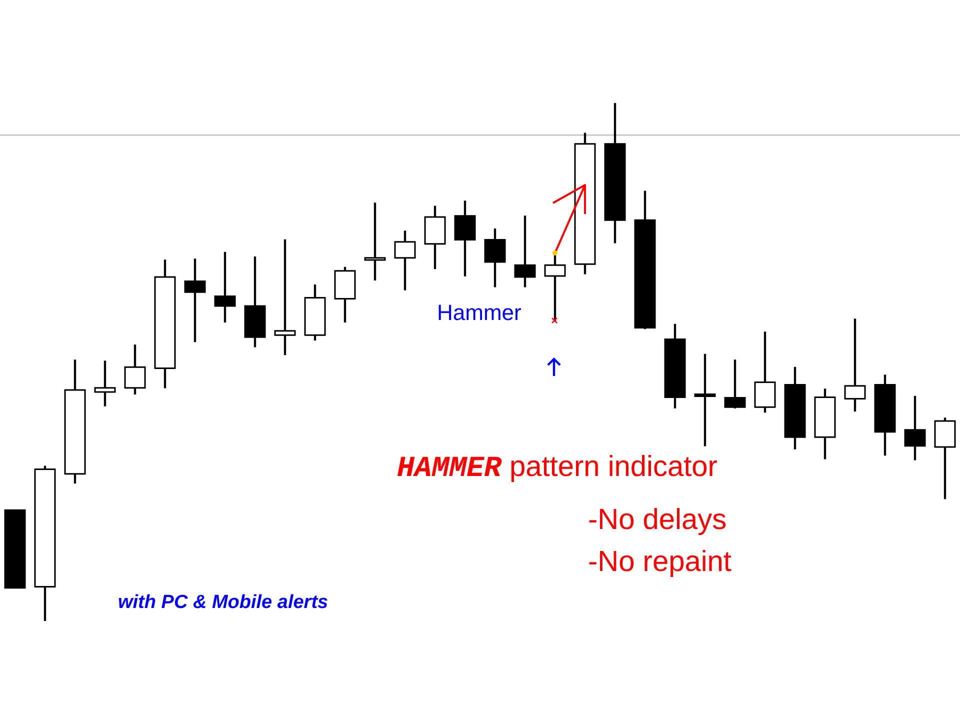 The height and width of the screenshot is (720, 960). What do you see at coordinates (223, 603) in the screenshot?
I see `annotation: with PC & Mobile alerts` at bounding box center [223, 603].